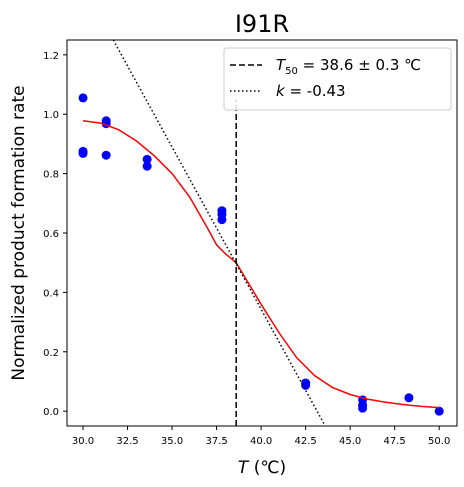  I want to click on x-tick-label: 35.0, so click(172, 441).